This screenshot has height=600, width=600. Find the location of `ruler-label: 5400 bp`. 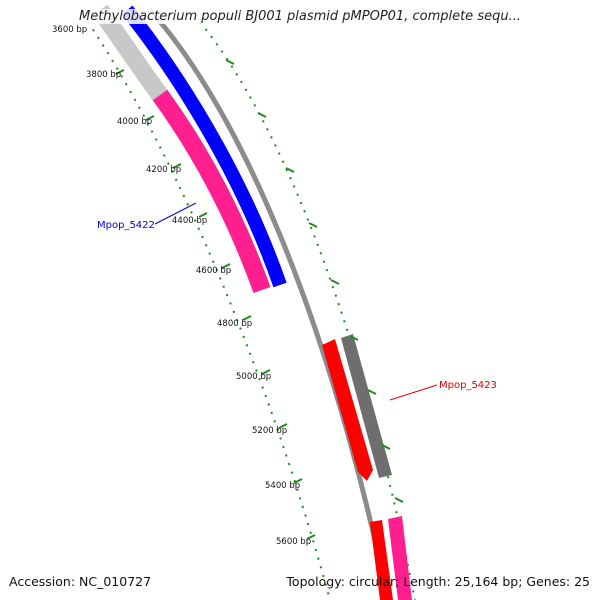

ruler-label: 5400 bp is located at coordinates (282, 486).